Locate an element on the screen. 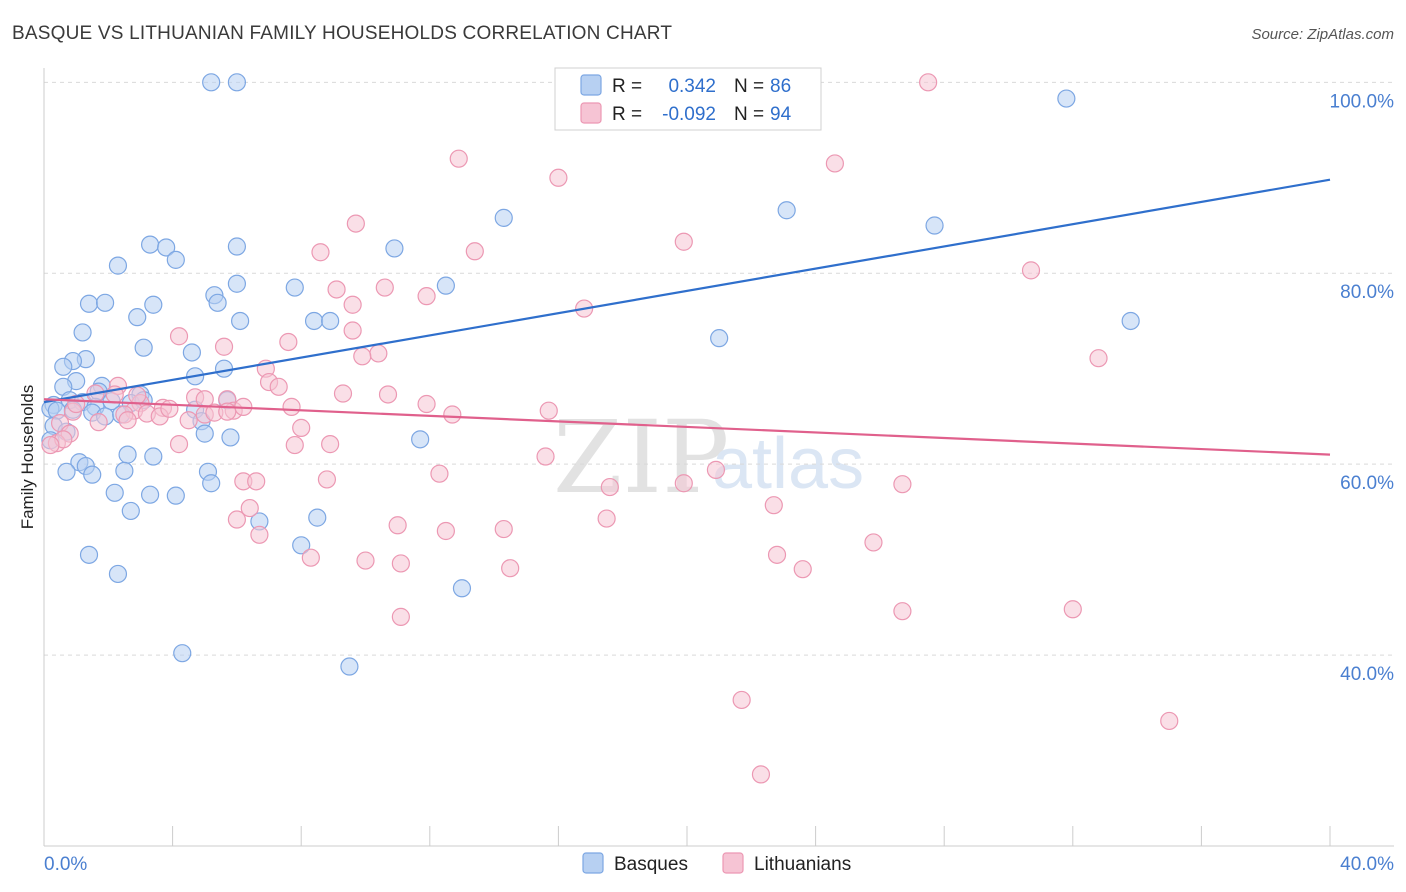 This screenshot has width=1406, height=892. y-tick-label-60: 60.0% is located at coordinates (1367, 483).